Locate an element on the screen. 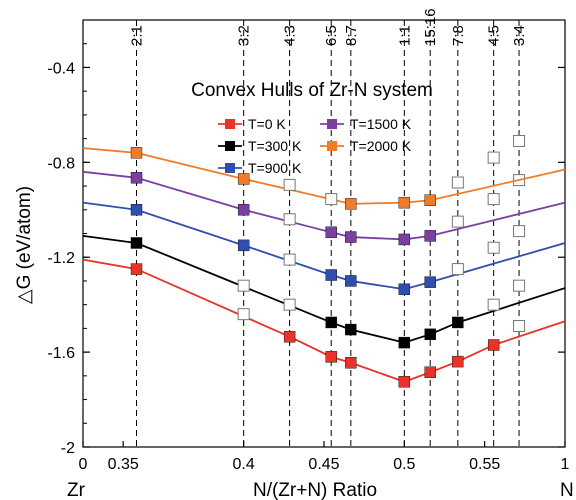 The width and height of the screenshot is (576, 500). legend-item: T=900 K is located at coordinates (260, 168).